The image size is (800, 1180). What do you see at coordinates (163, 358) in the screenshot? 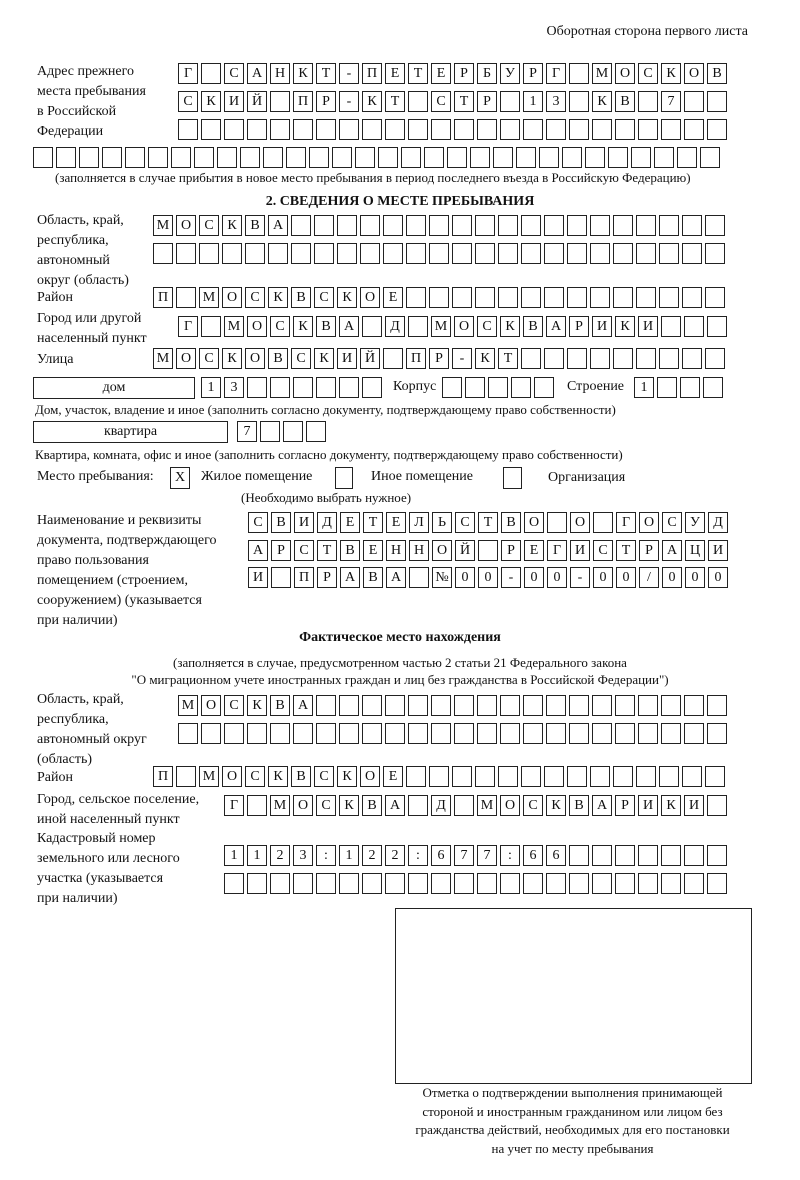
I see `char-cell: М` at bounding box center [163, 358].